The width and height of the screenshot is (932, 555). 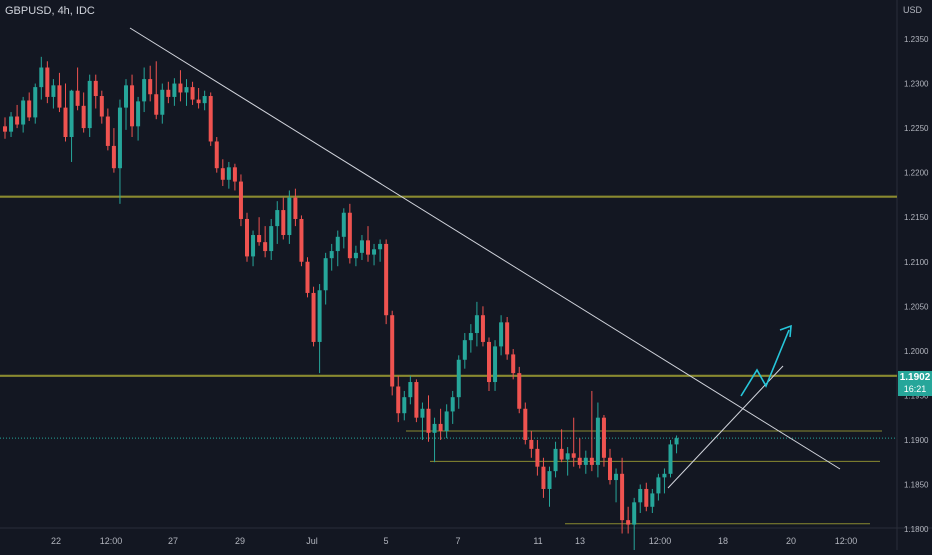 I want to click on y-tick-label: 1.2250, so click(x=916, y=128).